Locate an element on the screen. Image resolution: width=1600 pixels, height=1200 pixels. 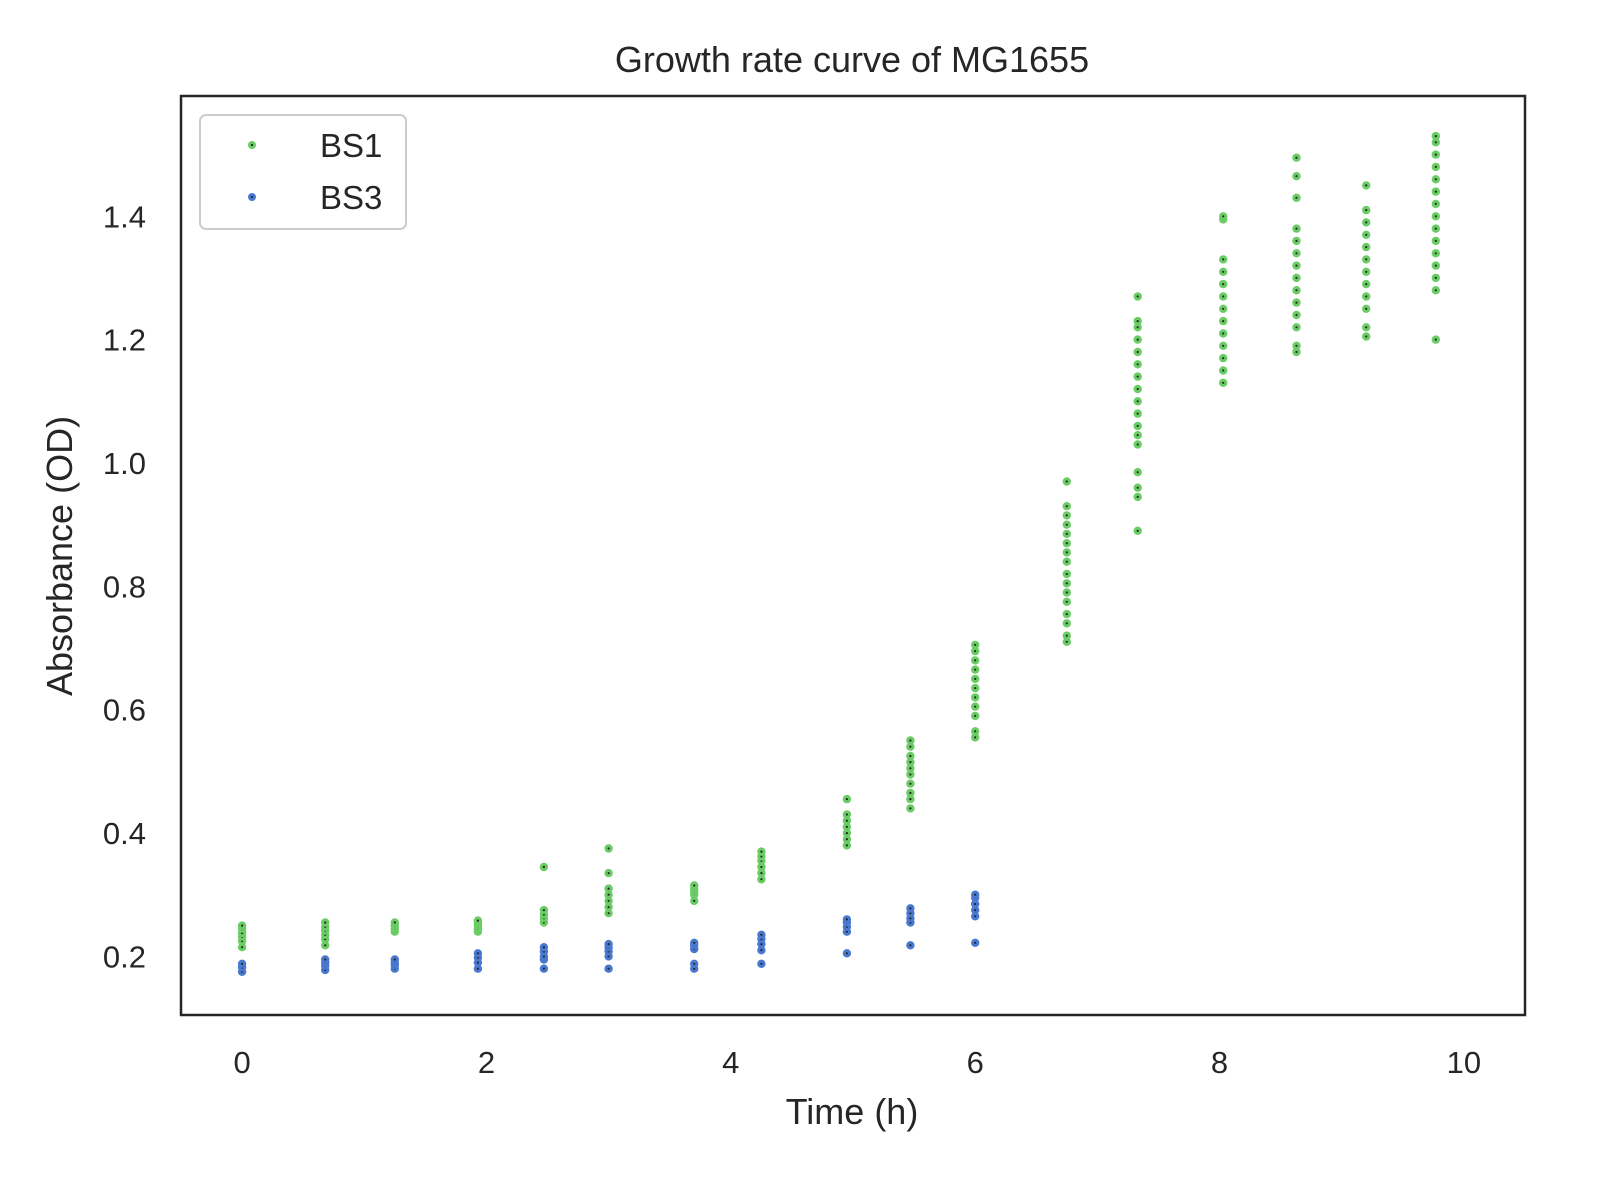
x-tick-label: 10 is located at coordinates (1464, 1062).